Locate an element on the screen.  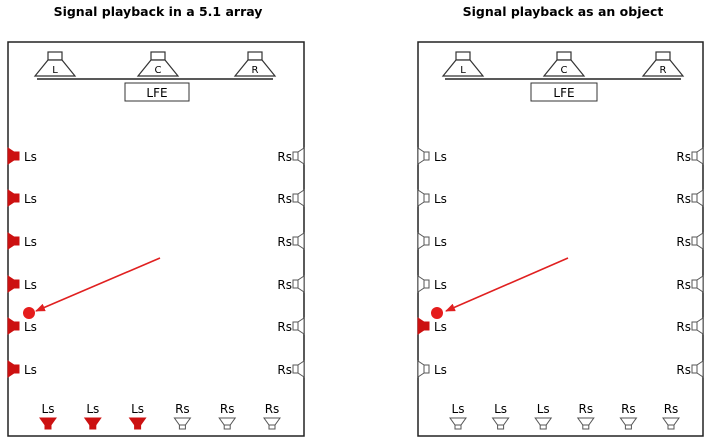
panel-title-object: Signal playback as an object is located at coordinates (563, 11).